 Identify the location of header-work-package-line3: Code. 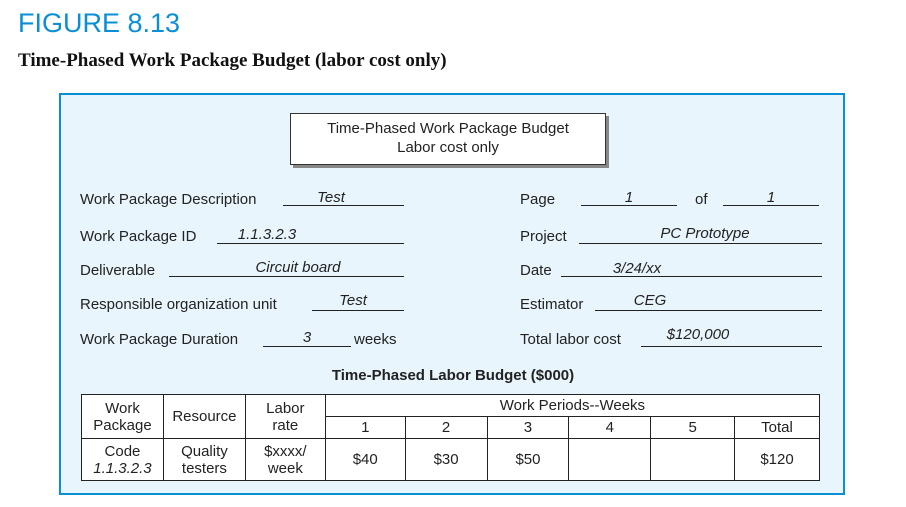
(122, 451).